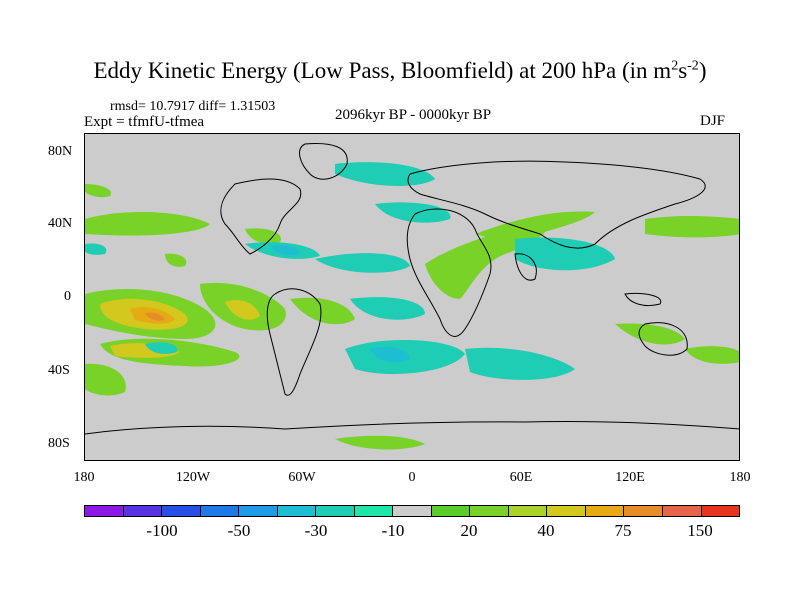 The image size is (800, 600). Describe the element at coordinates (469, 530) in the screenshot. I see `colorbar-label: 20` at that location.